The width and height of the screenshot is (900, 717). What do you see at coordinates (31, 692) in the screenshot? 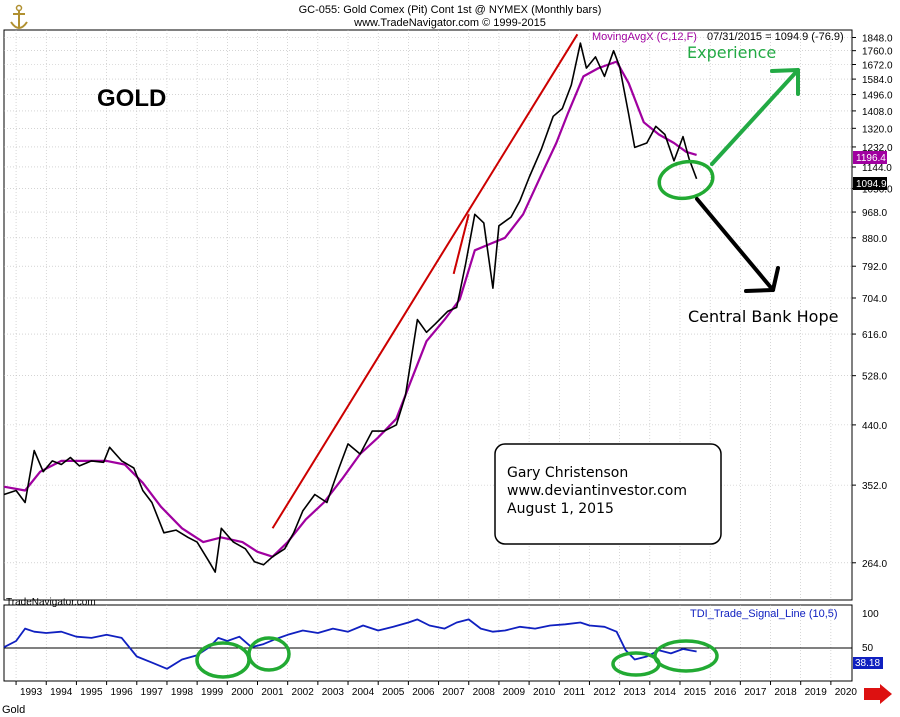
I see `year-tick-label: 1993` at bounding box center [31, 692].